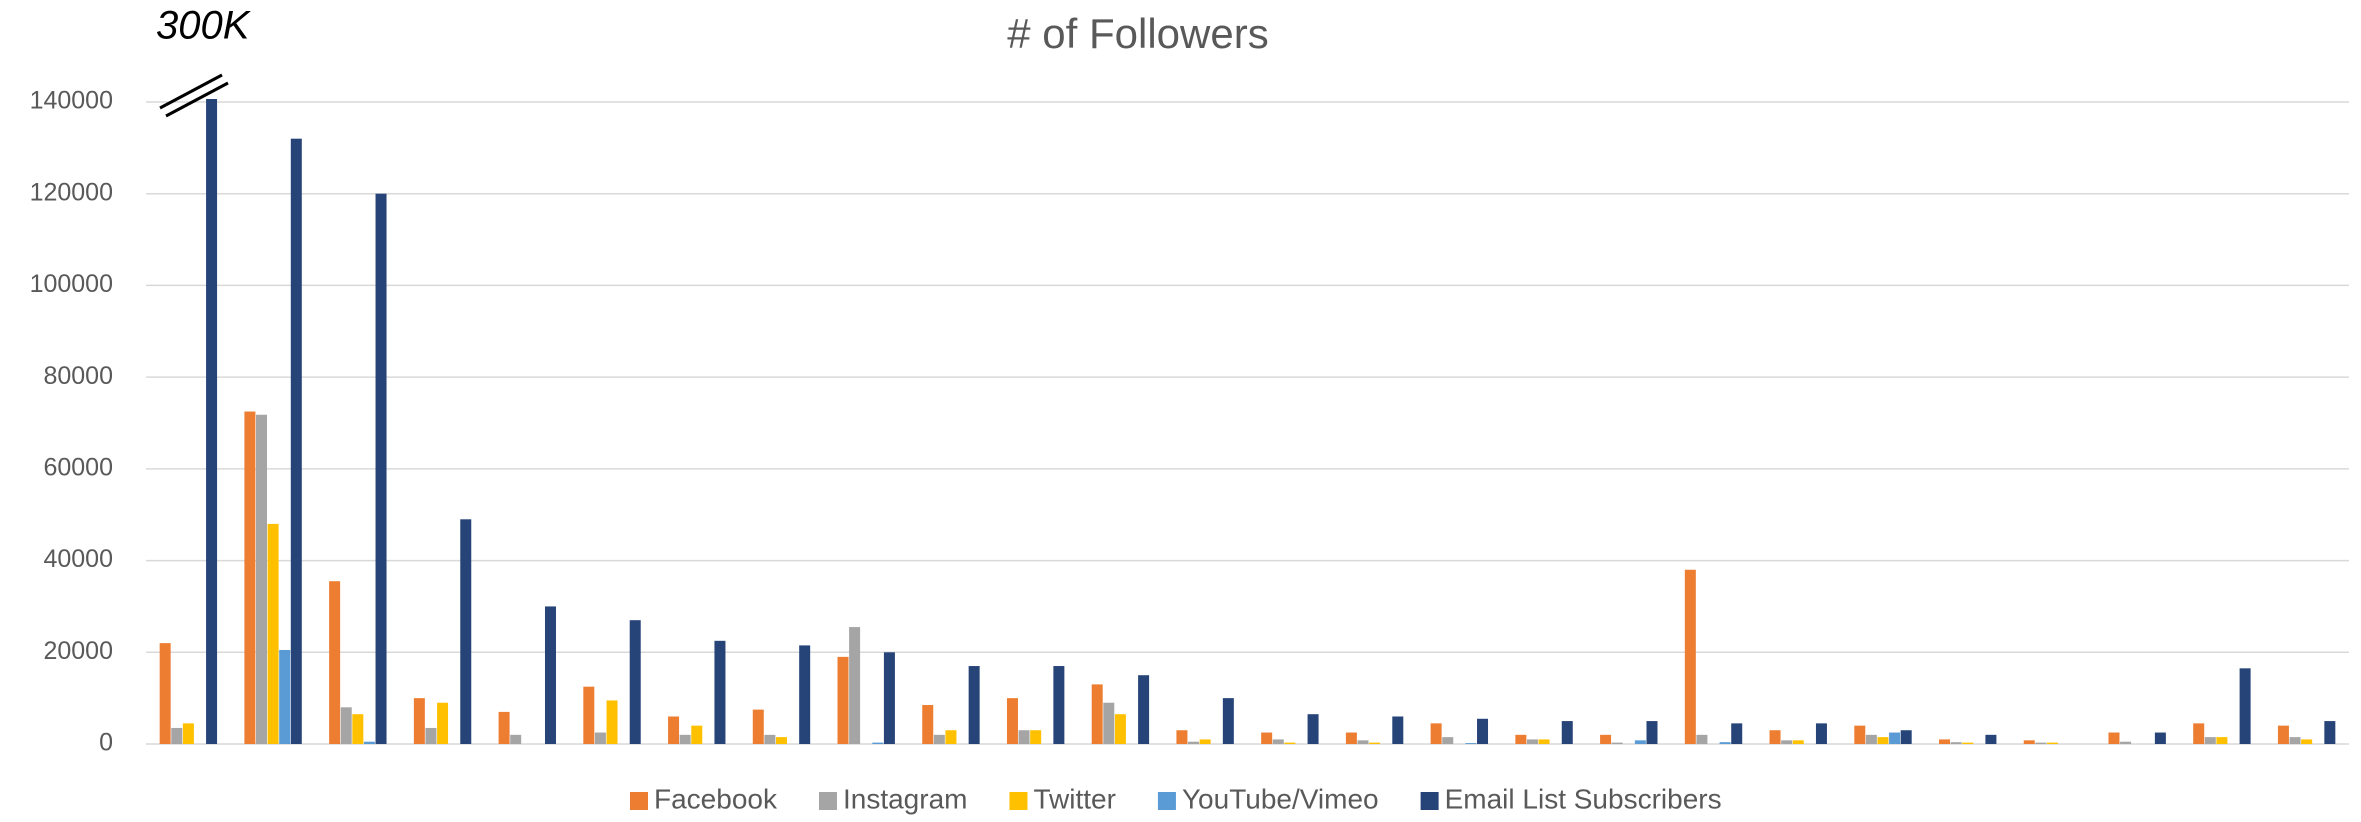  Describe the element at coordinates (1137, 33) in the screenshot. I see `chart-title: # of Followers` at that location.